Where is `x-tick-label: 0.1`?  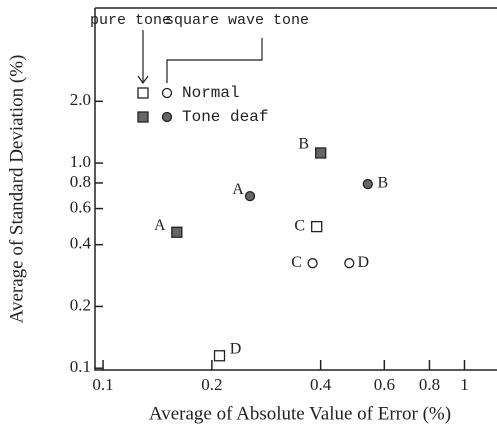 x-tick-label: 0.1 is located at coordinates (102, 384).